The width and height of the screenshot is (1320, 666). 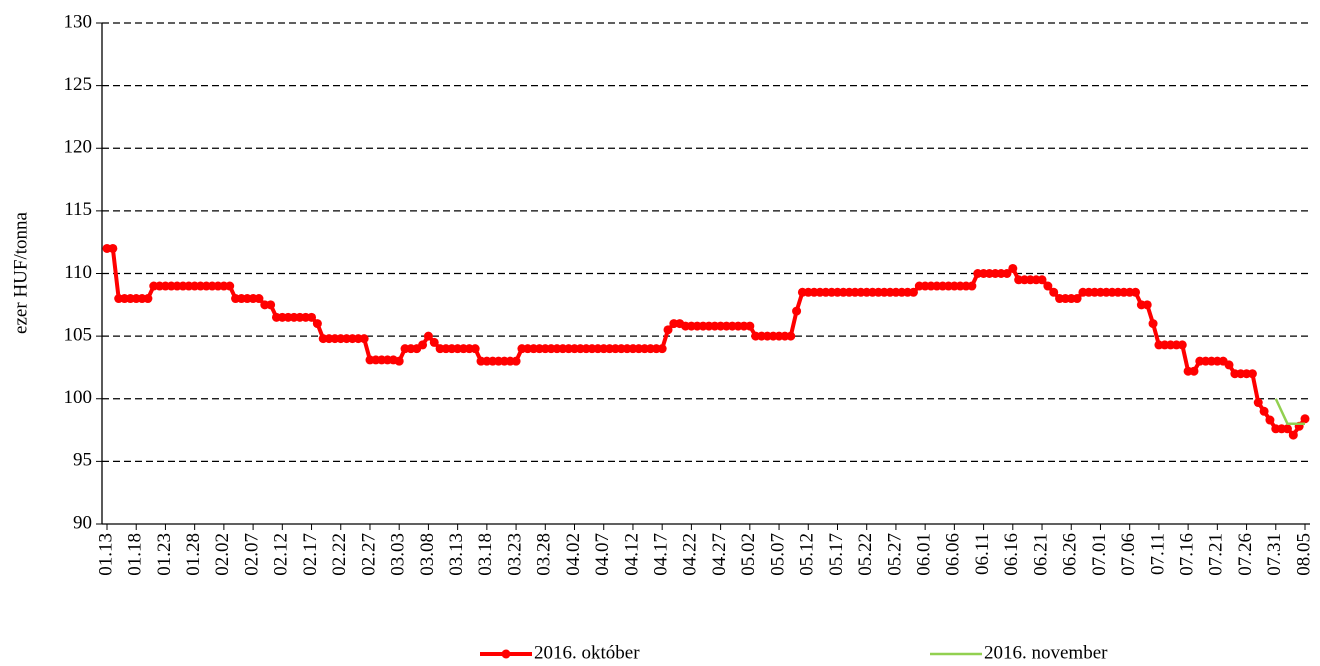 What do you see at coordinates (398, 554) in the screenshot?
I see `x-tick-label: 03.03` at bounding box center [398, 554].